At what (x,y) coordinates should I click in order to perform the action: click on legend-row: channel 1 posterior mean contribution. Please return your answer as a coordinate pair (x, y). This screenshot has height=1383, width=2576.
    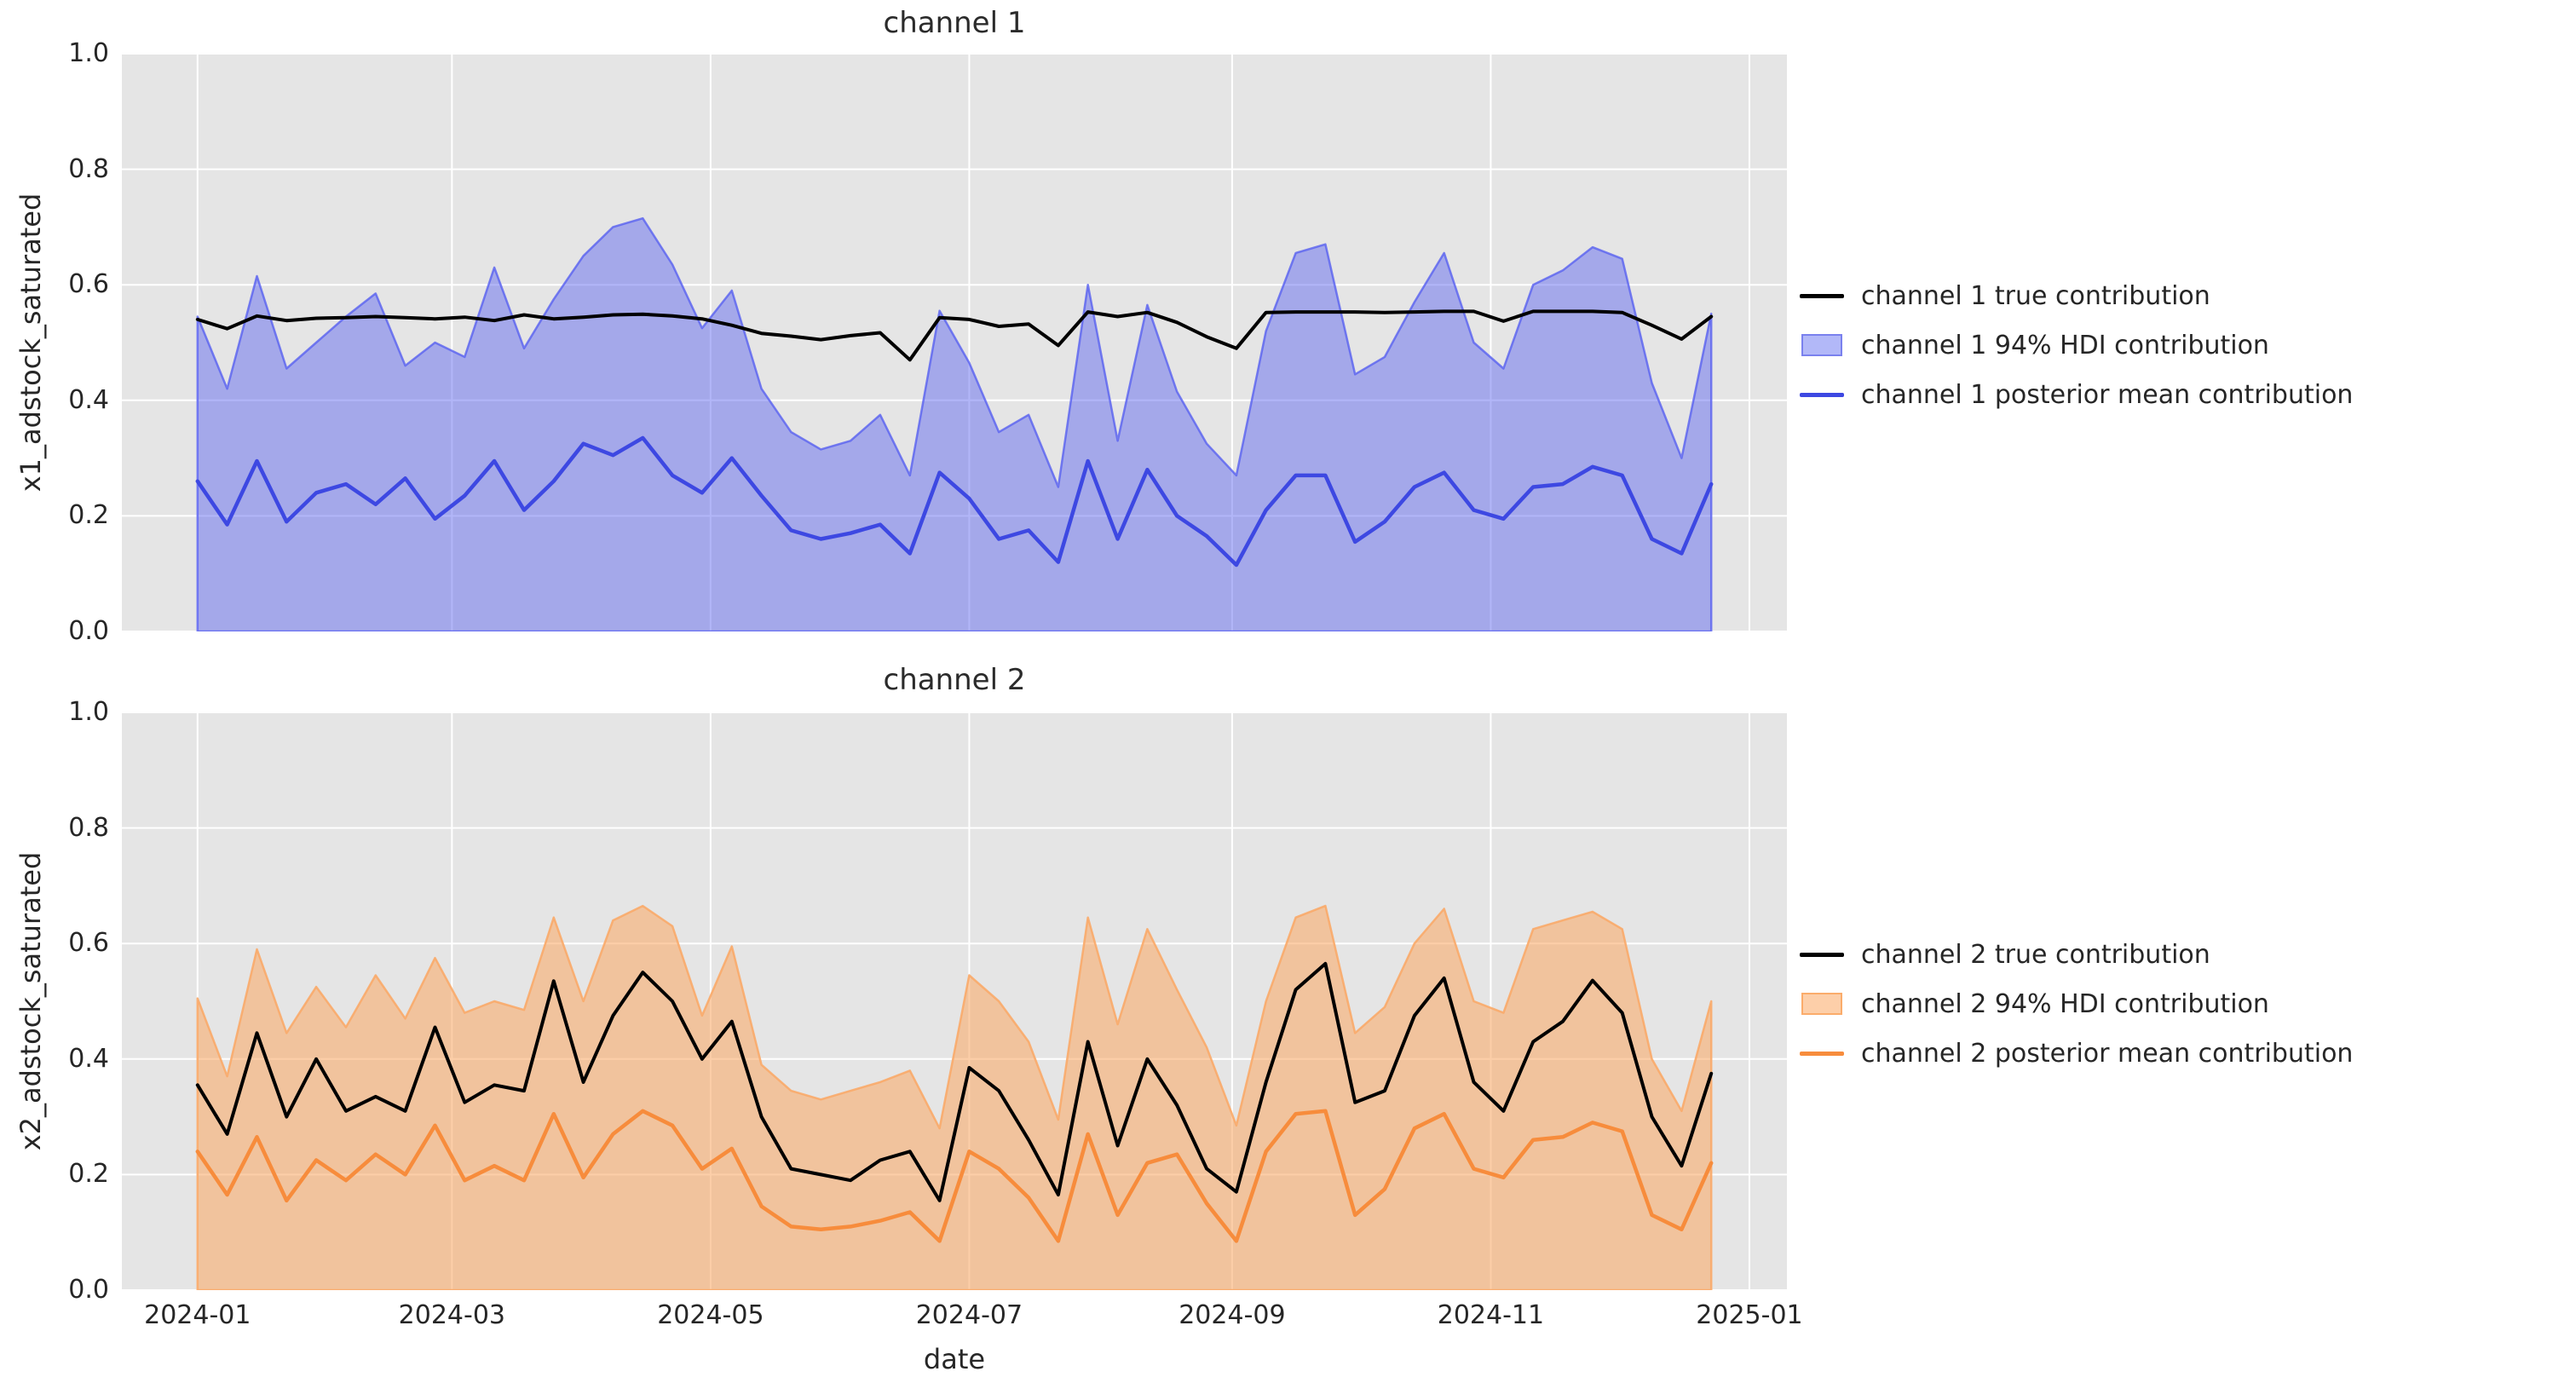
    Looking at the image, I should click on (2076, 394).